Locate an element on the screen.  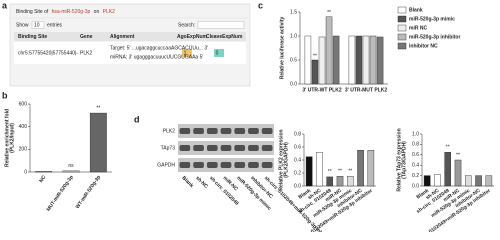
x-tick-label: NC is located at coordinates (42, 179).